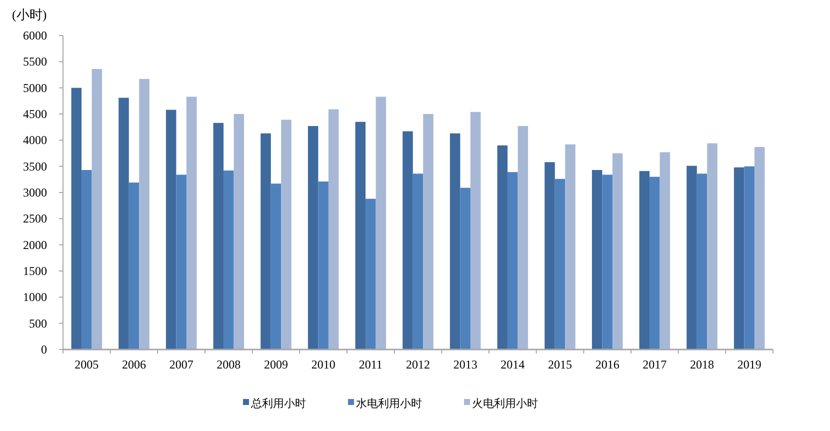  I want to click on x-tick-label: 2007, so click(181, 365).